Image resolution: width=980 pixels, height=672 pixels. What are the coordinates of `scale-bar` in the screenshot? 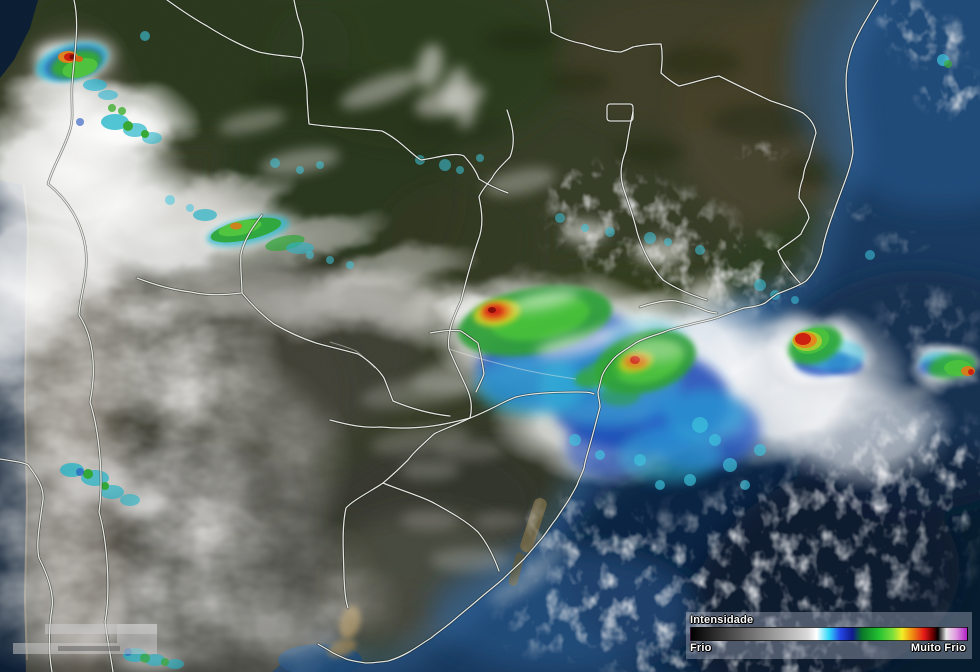 It's located at (85, 639).